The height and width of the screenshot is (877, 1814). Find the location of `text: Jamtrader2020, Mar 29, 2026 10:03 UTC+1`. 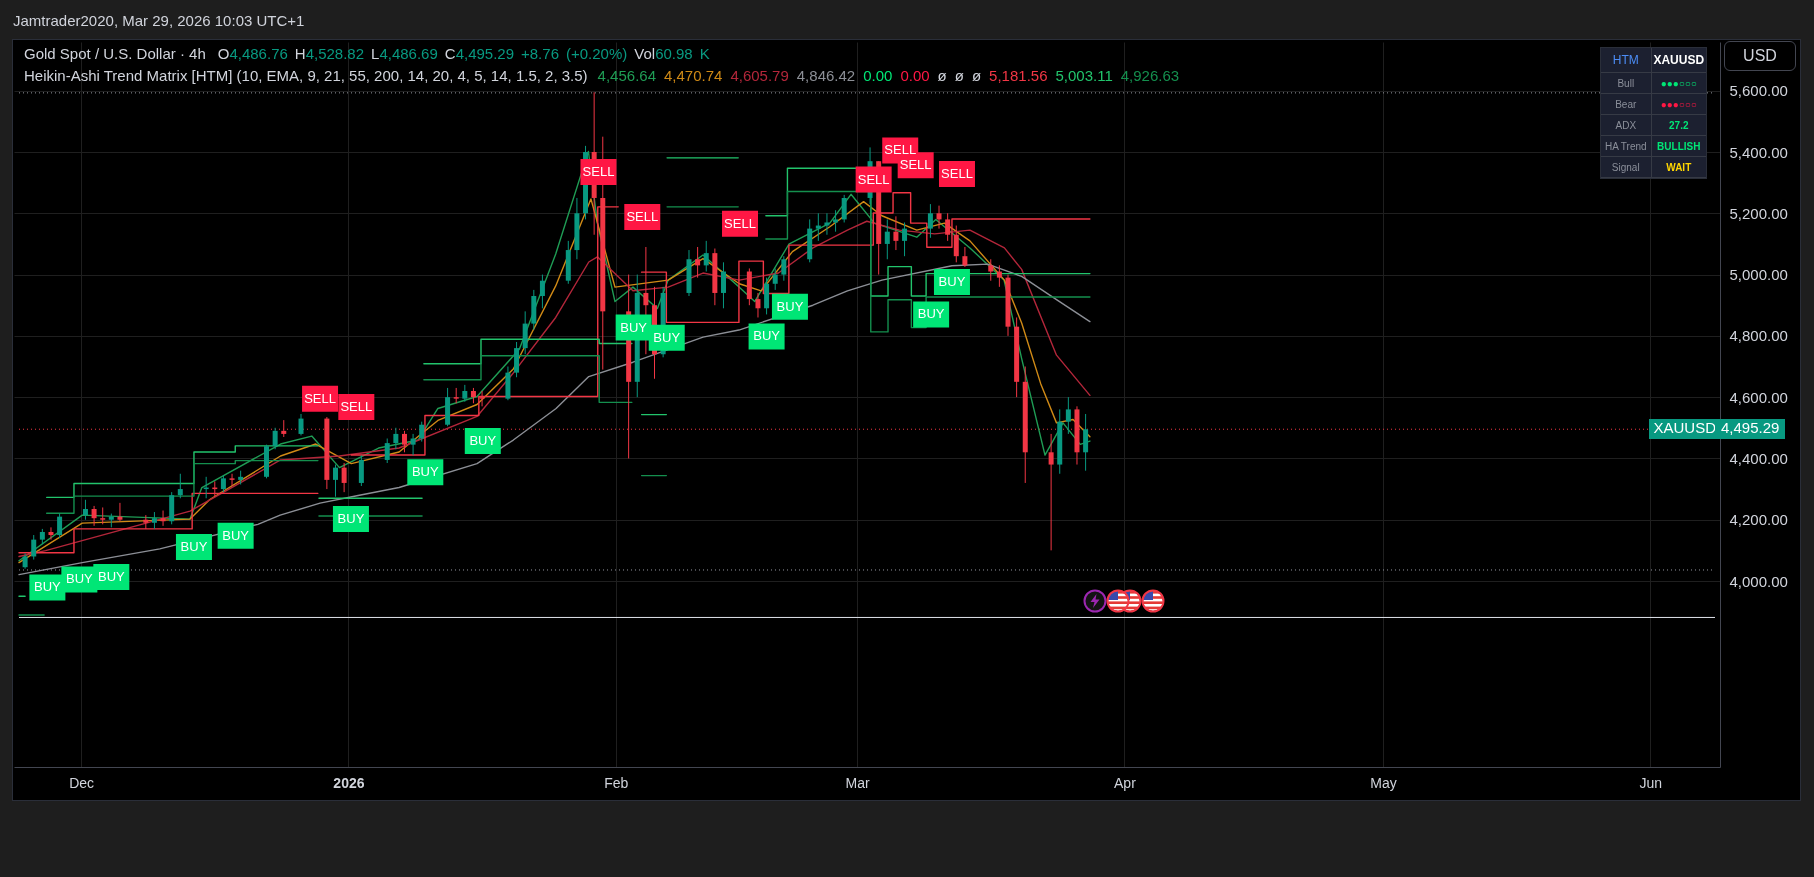

text: Jamtrader2020, Mar 29, 2026 10:03 UTC+1 is located at coordinates (159, 21).